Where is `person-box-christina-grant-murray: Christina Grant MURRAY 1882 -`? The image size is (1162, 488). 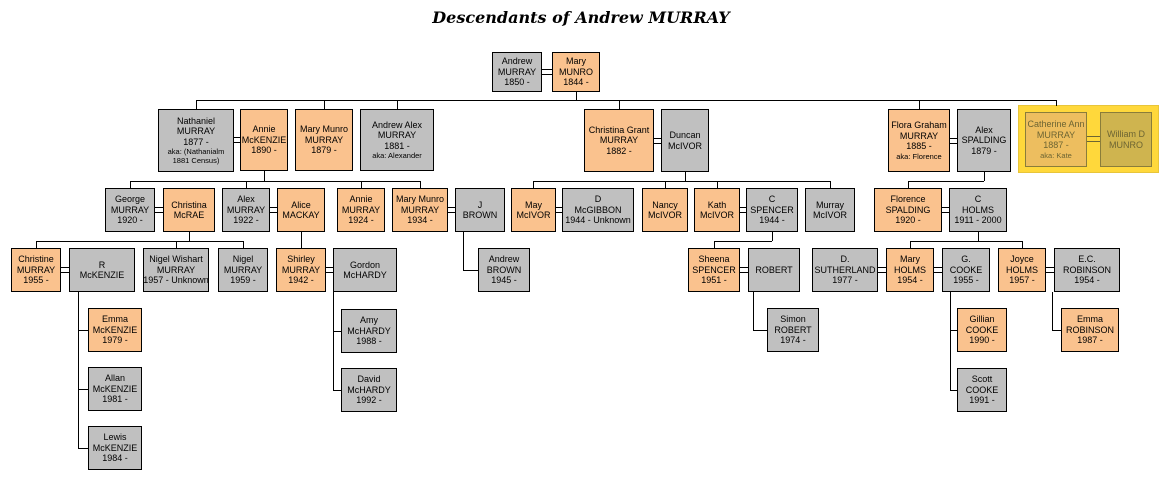
person-box-christina-grant-murray: Christina Grant MURRAY 1882 - is located at coordinates (619, 140).